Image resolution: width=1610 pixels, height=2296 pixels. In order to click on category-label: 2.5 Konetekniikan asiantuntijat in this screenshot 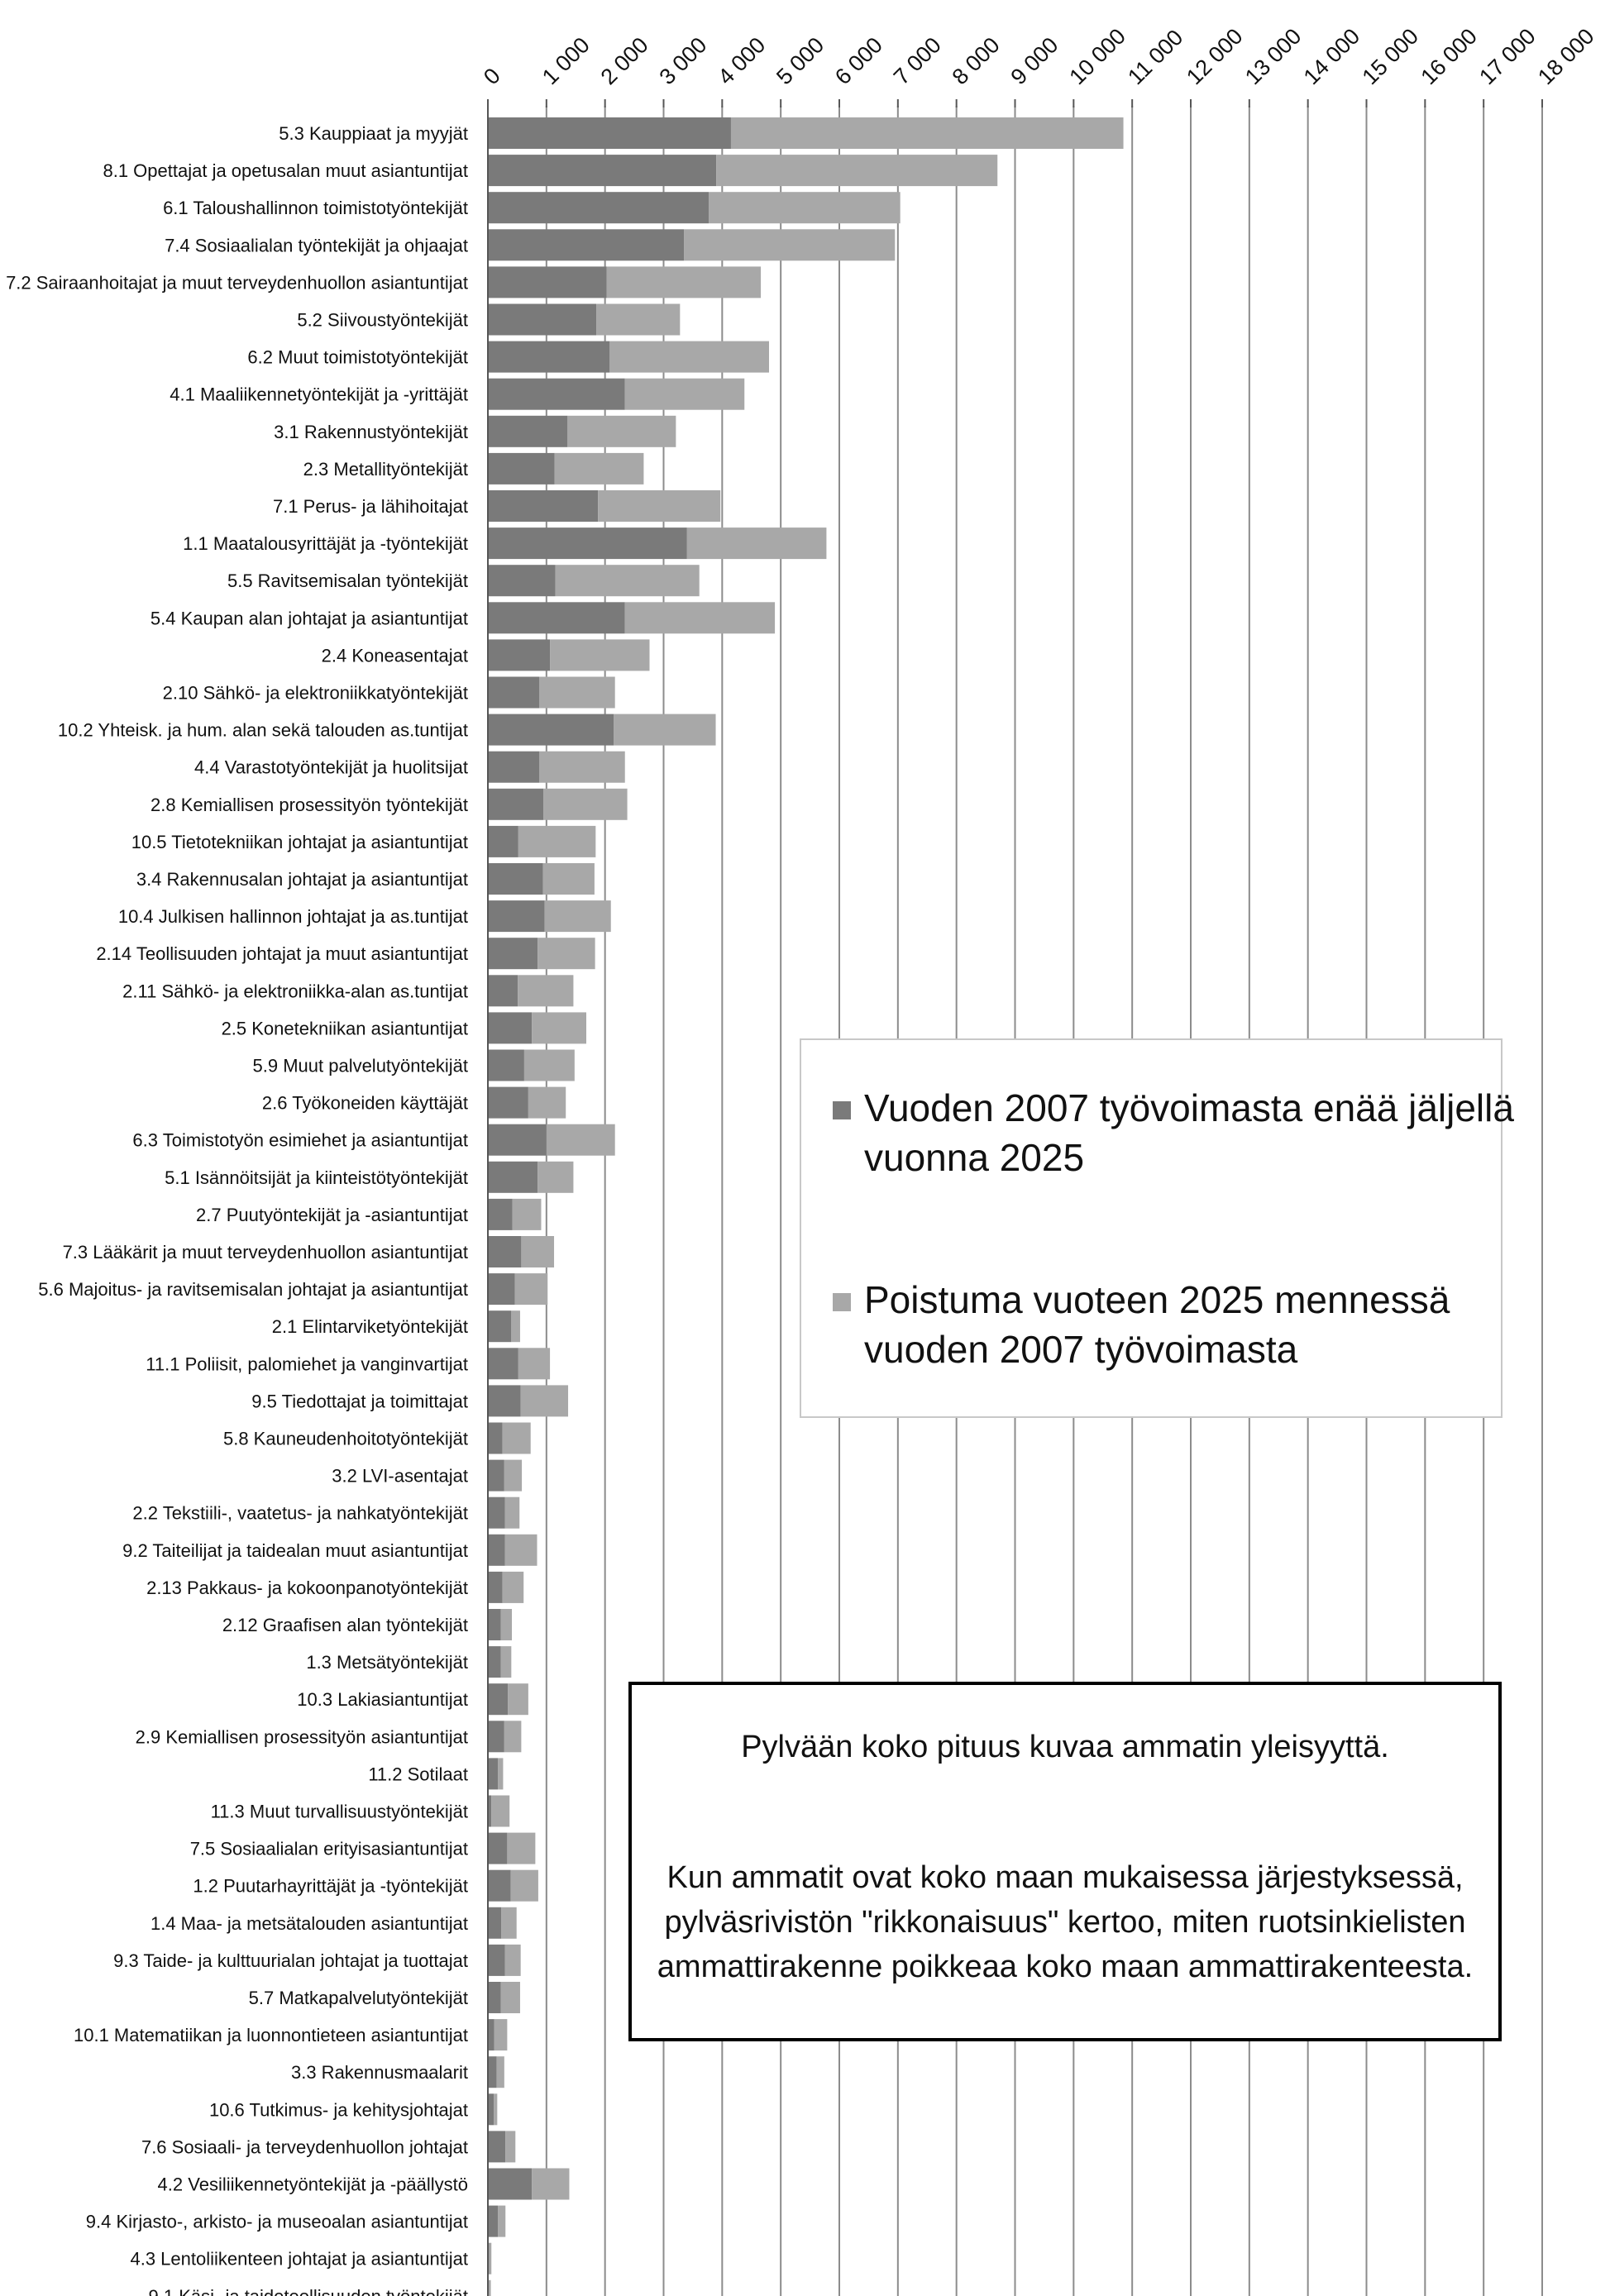, I will do `click(345, 1028)`.